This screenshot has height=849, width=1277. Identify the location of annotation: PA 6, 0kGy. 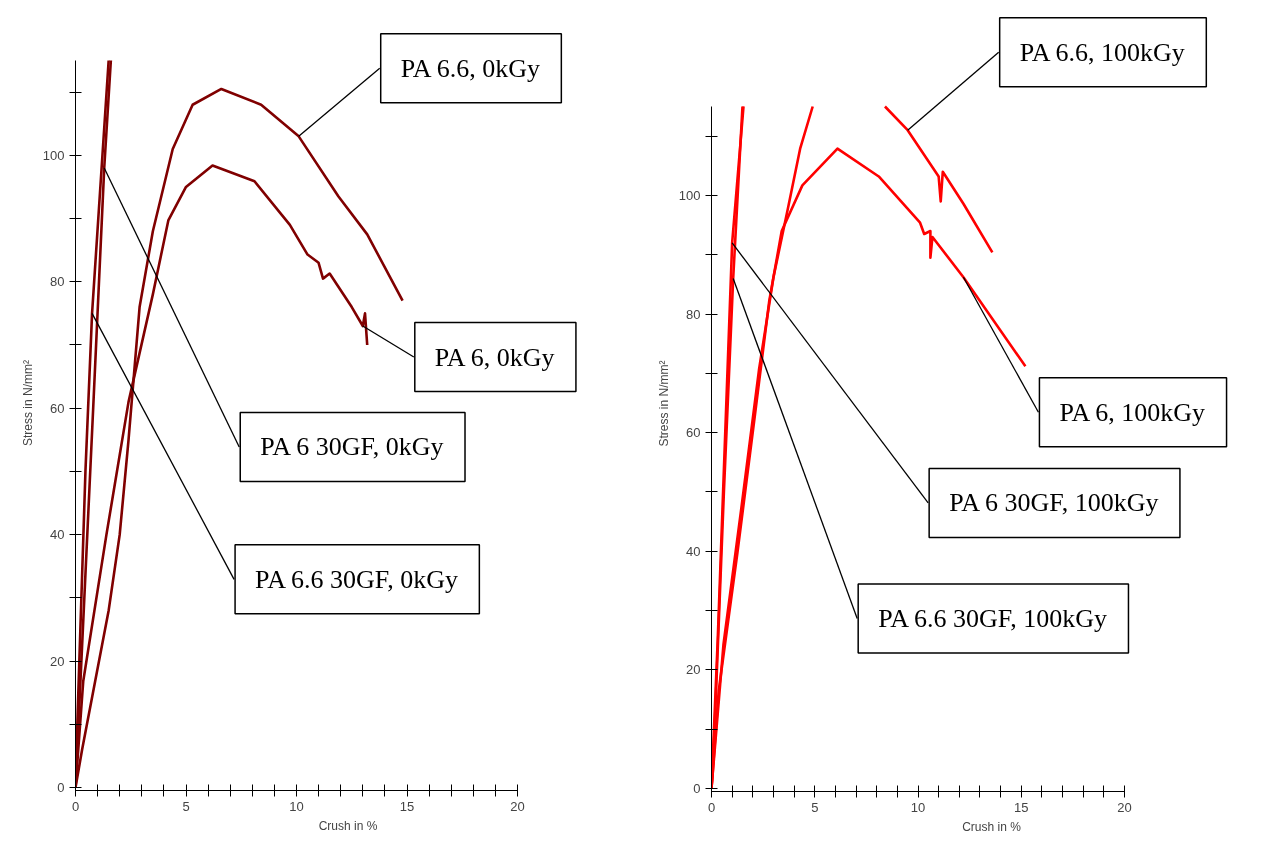
(494, 357).